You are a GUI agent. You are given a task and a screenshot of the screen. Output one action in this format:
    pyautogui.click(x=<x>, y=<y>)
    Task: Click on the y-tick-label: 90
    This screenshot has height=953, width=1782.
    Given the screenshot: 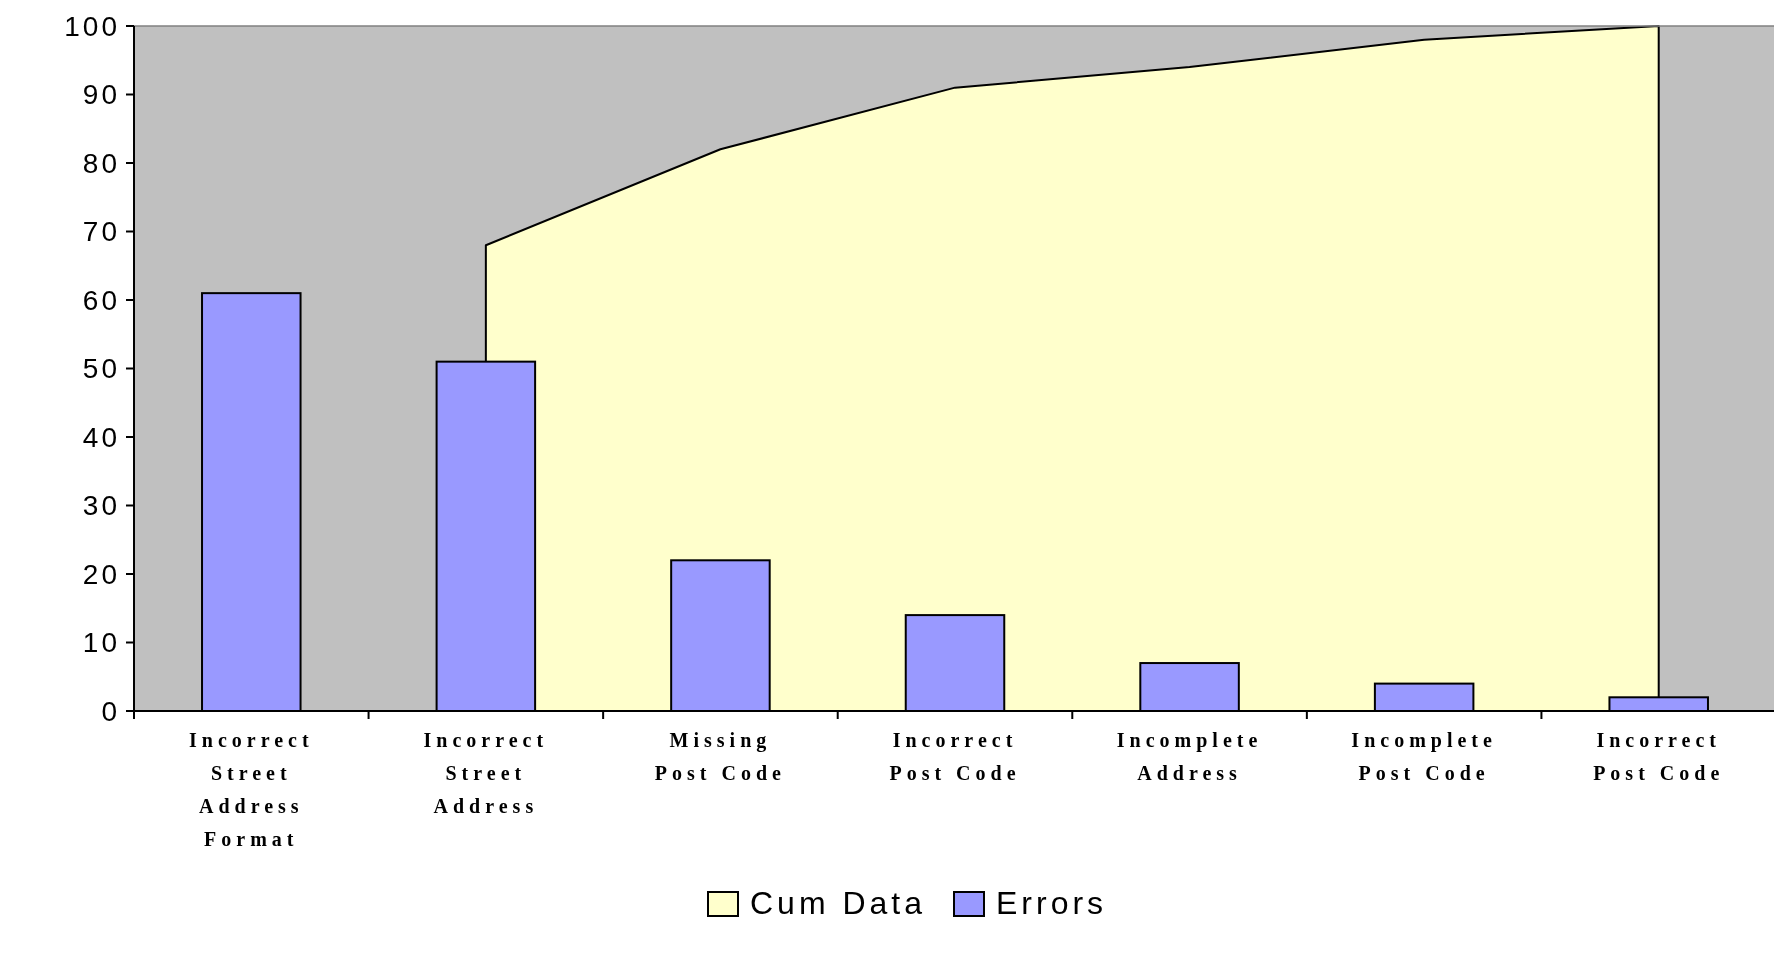 What is the action you would take?
    pyautogui.click(x=101, y=95)
    